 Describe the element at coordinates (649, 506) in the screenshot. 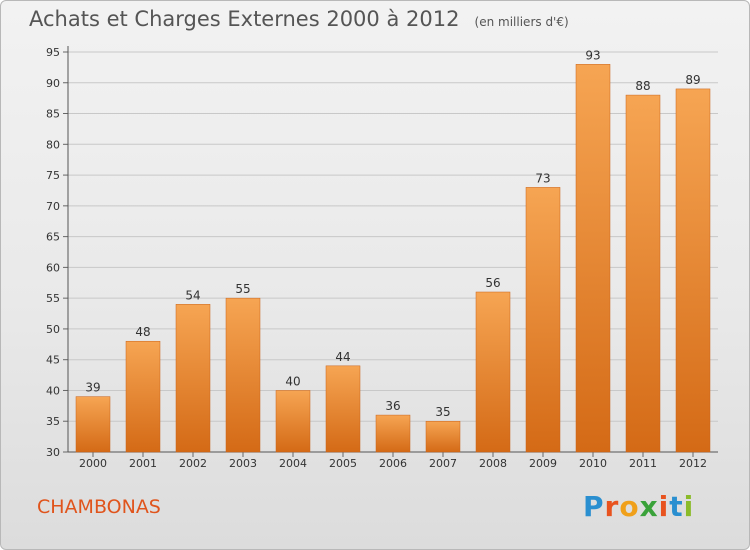

I see `logo-letter: x` at that location.